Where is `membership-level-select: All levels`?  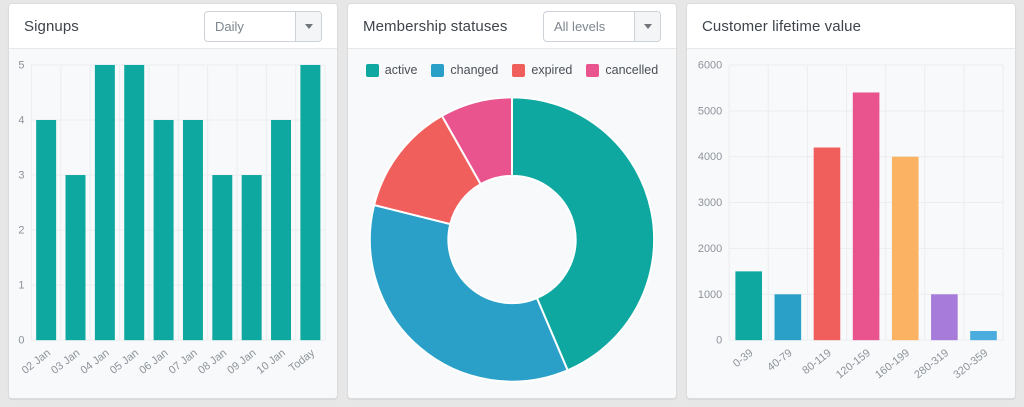
membership-level-select: All levels is located at coordinates (602, 26).